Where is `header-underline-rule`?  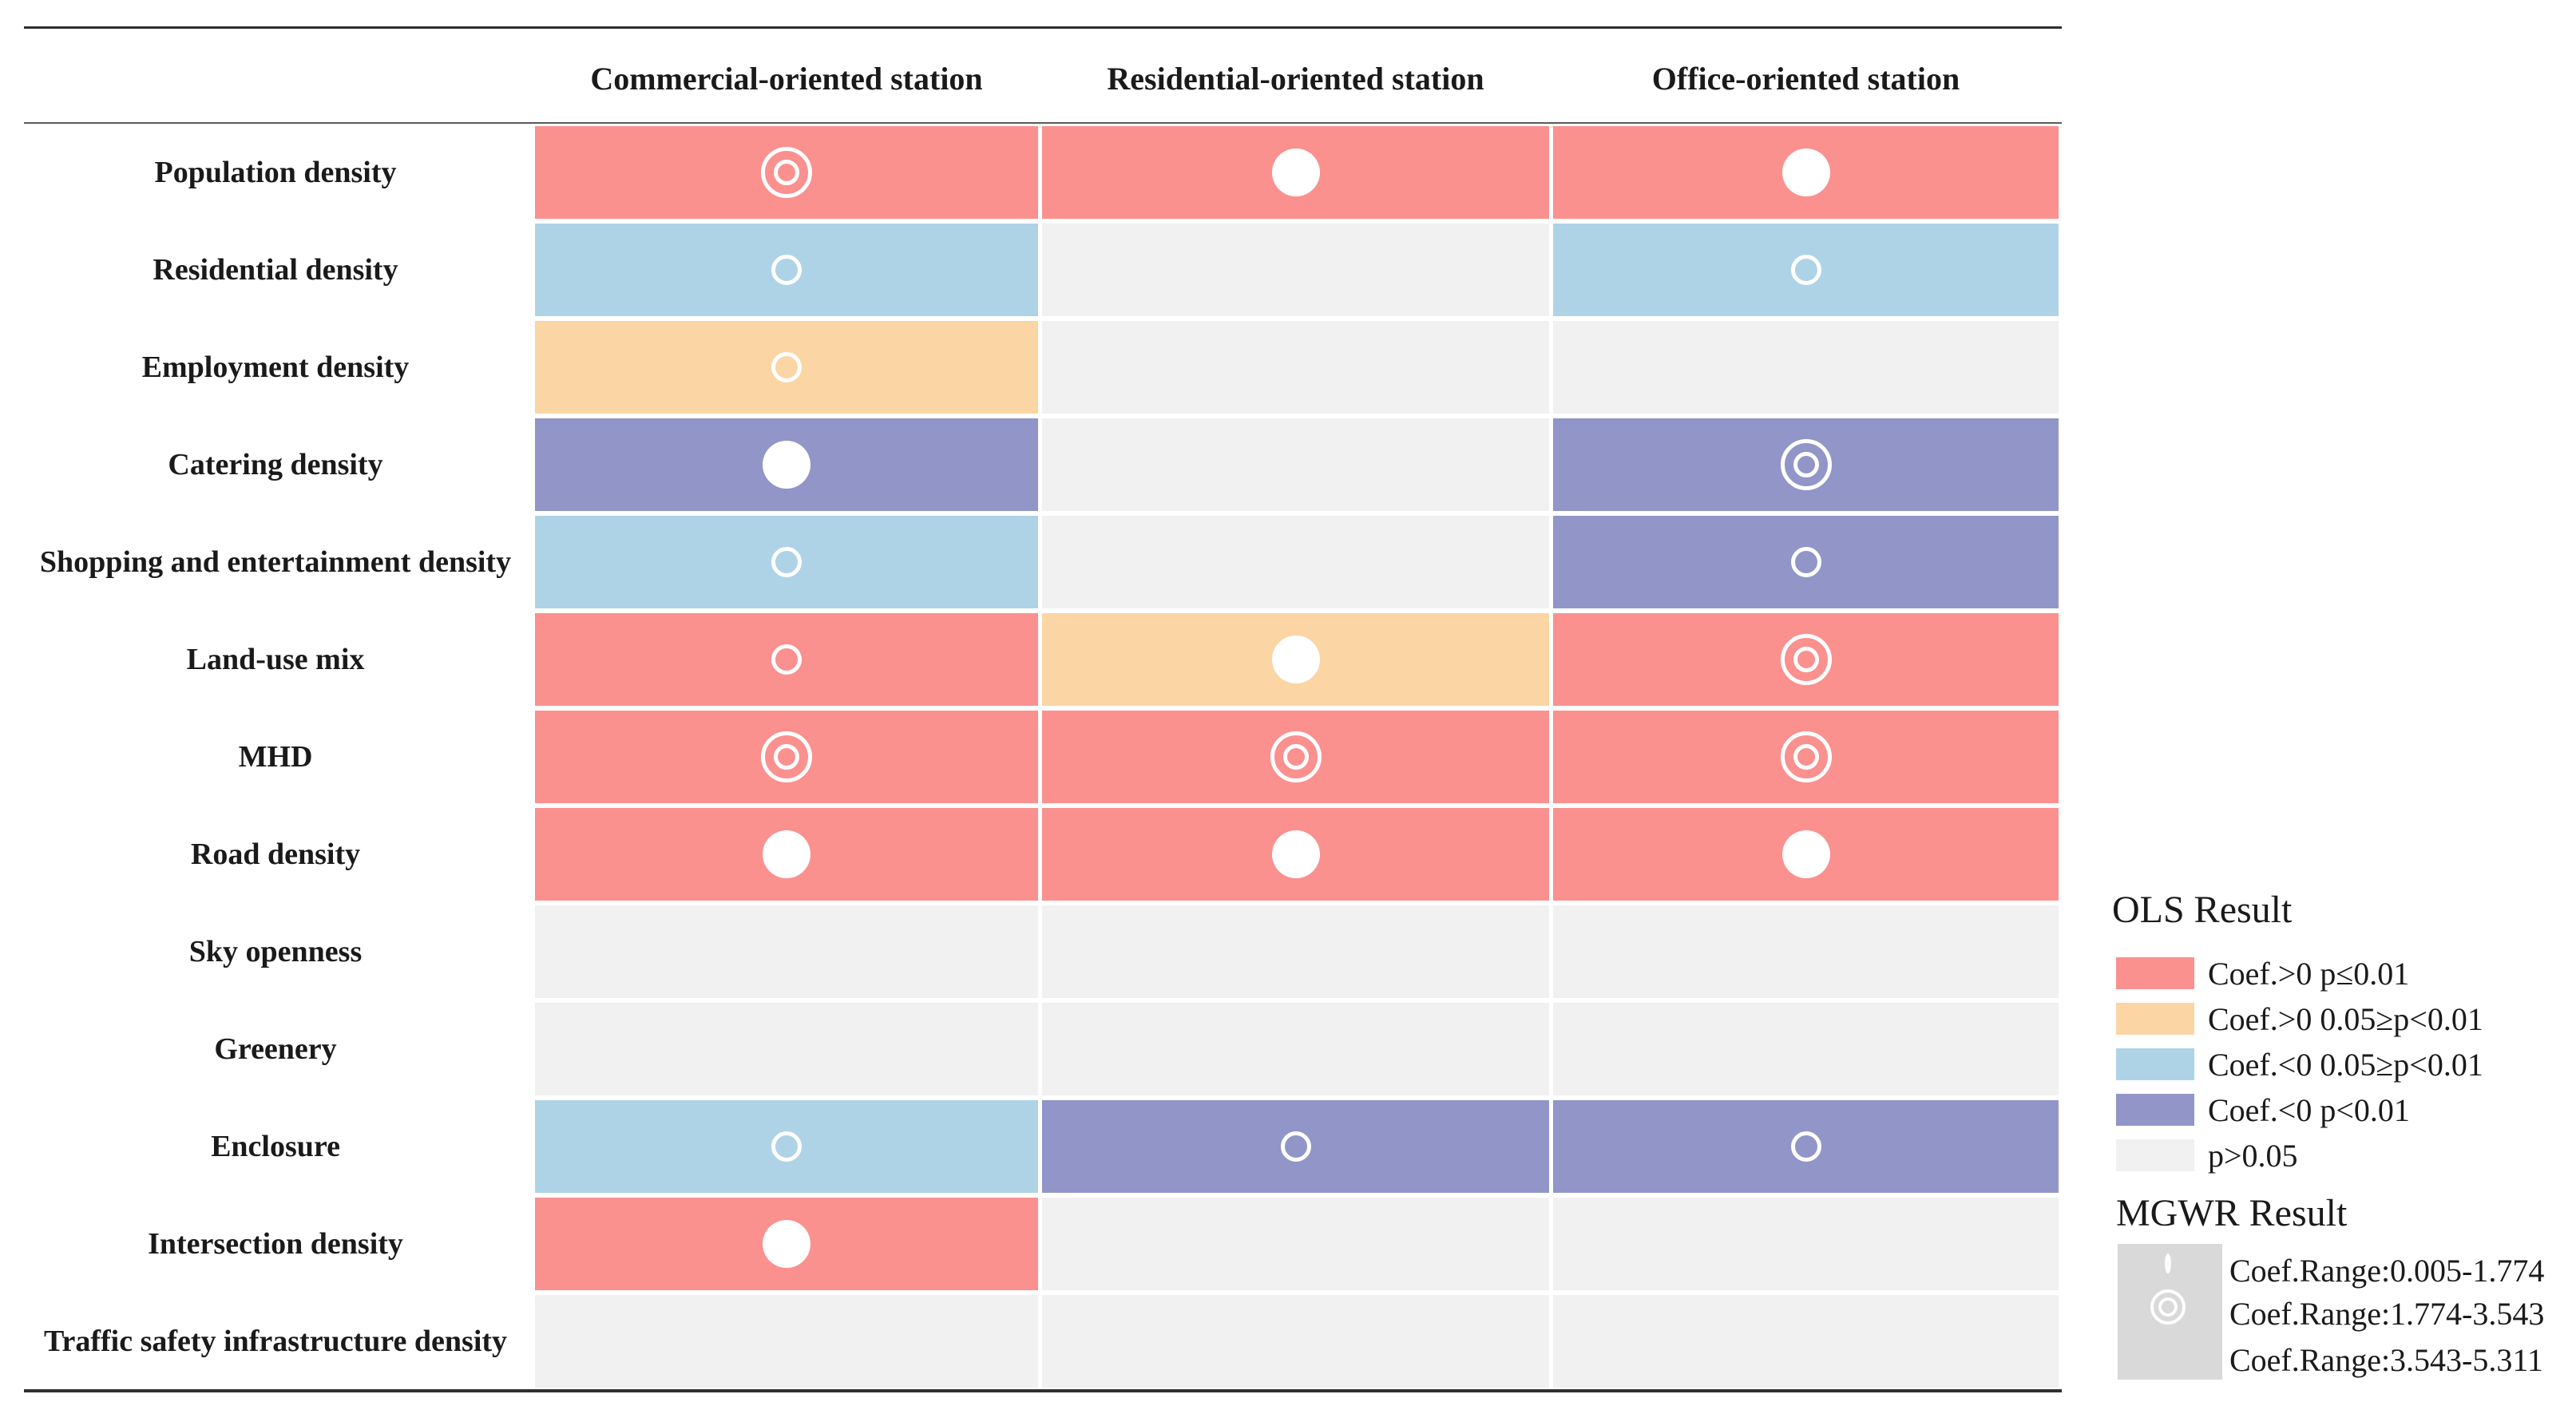
header-underline-rule is located at coordinates (1043, 123).